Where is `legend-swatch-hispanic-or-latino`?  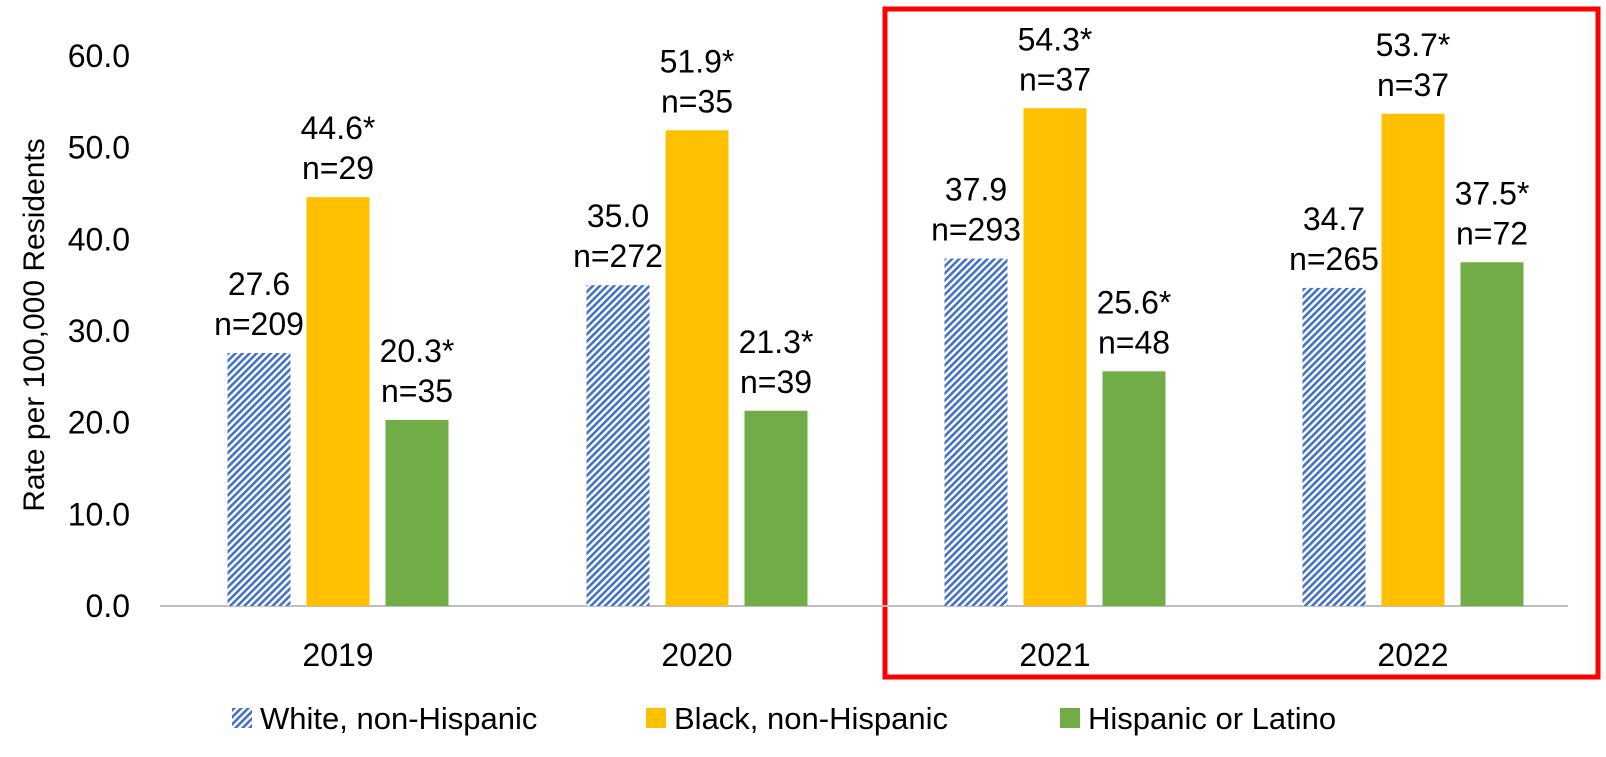 legend-swatch-hispanic-or-latino is located at coordinates (1070, 718).